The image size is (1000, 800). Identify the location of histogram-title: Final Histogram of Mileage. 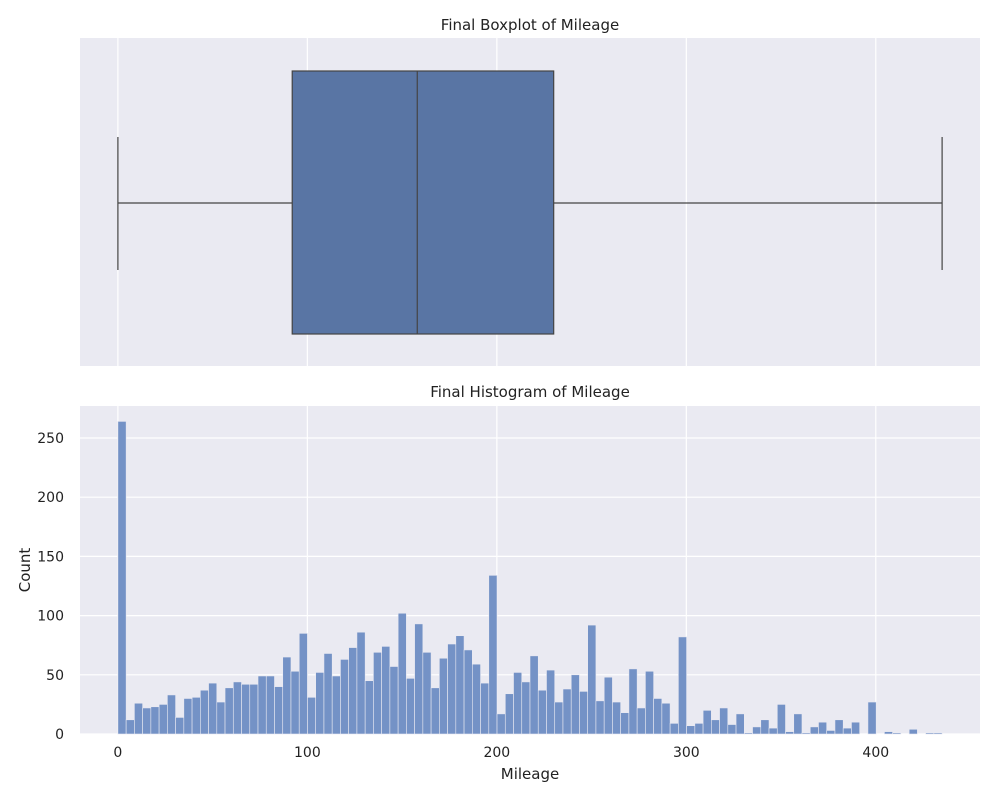
(530, 392).